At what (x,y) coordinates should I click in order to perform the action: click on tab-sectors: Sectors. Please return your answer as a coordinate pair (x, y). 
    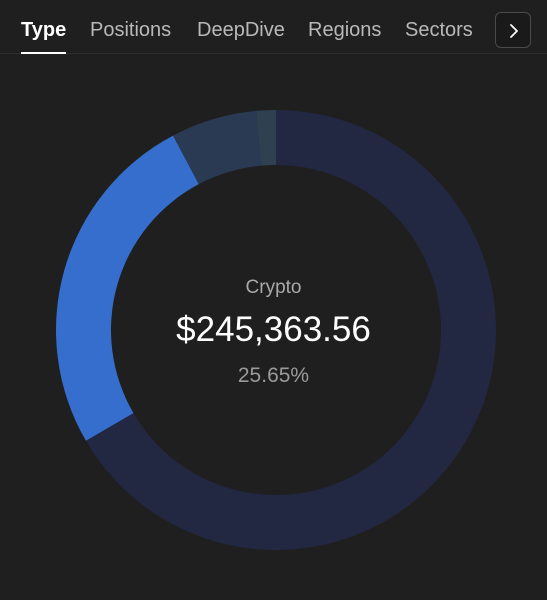
    Looking at the image, I should click on (439, 30).